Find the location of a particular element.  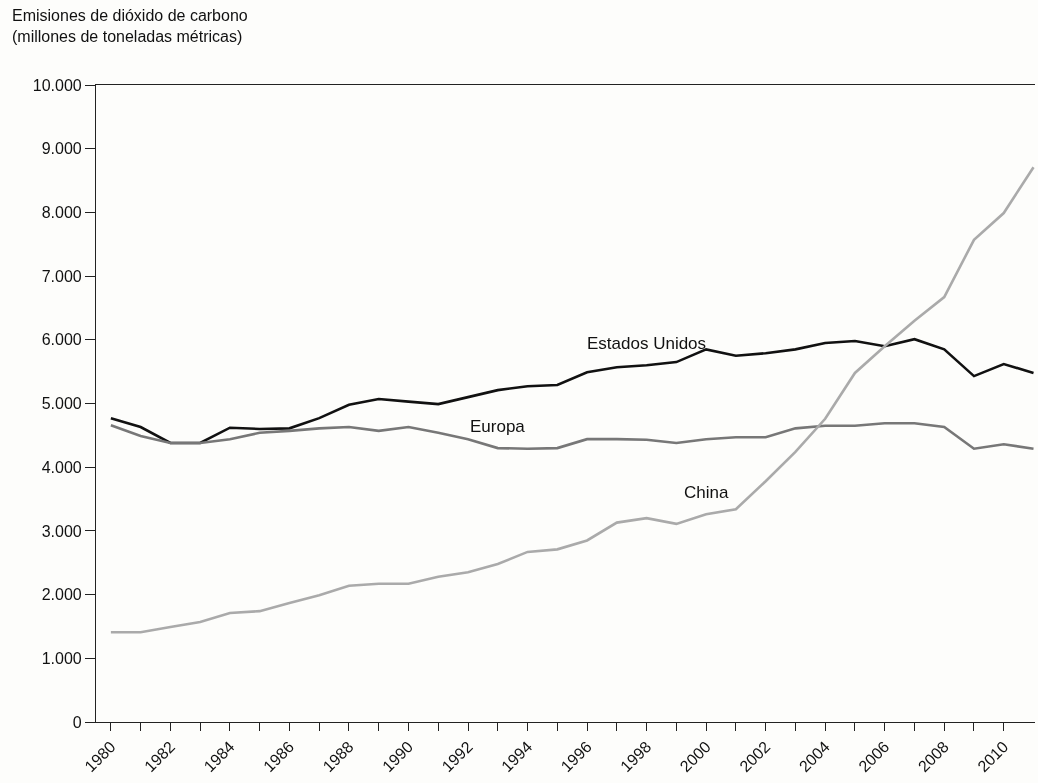

y-tick-label: 10.000 is located at coordinates (57, 85).